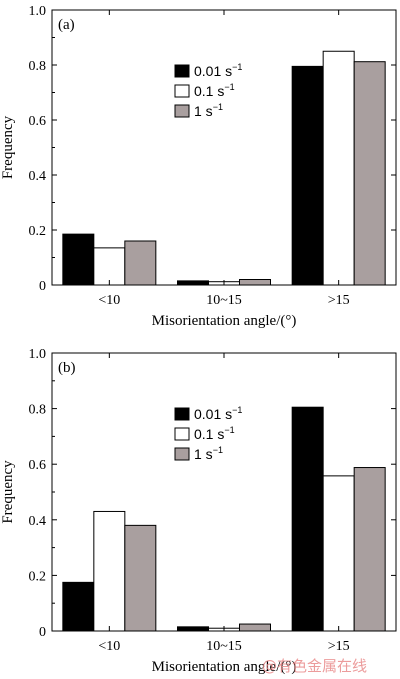 This screenshot has width=400, height=679. What do you see at coordinates (38, 11) in the screenshot?
I see `panel-a-y-tick-label: 1.0` at bounding box center [38, 11].